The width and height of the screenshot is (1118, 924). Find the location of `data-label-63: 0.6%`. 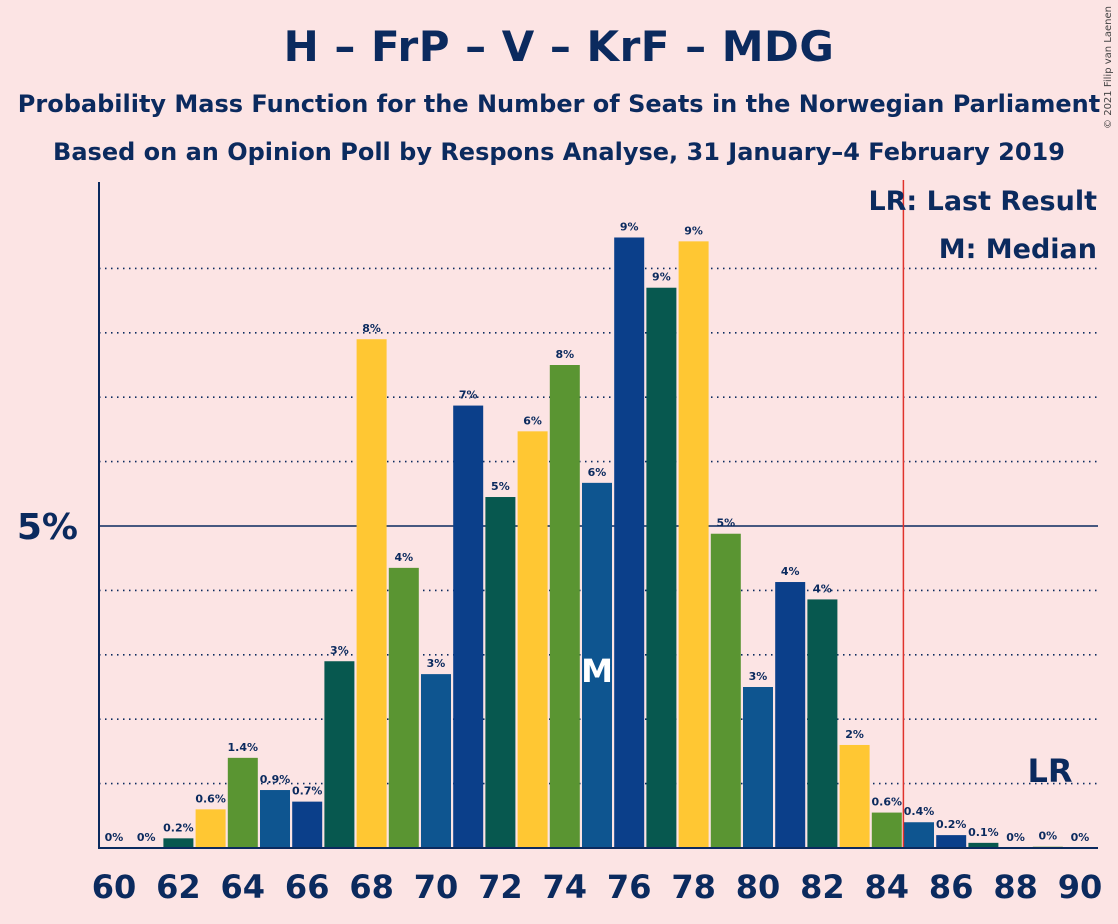

data-label-63: 0.6% is located at coordinates (210, 798).